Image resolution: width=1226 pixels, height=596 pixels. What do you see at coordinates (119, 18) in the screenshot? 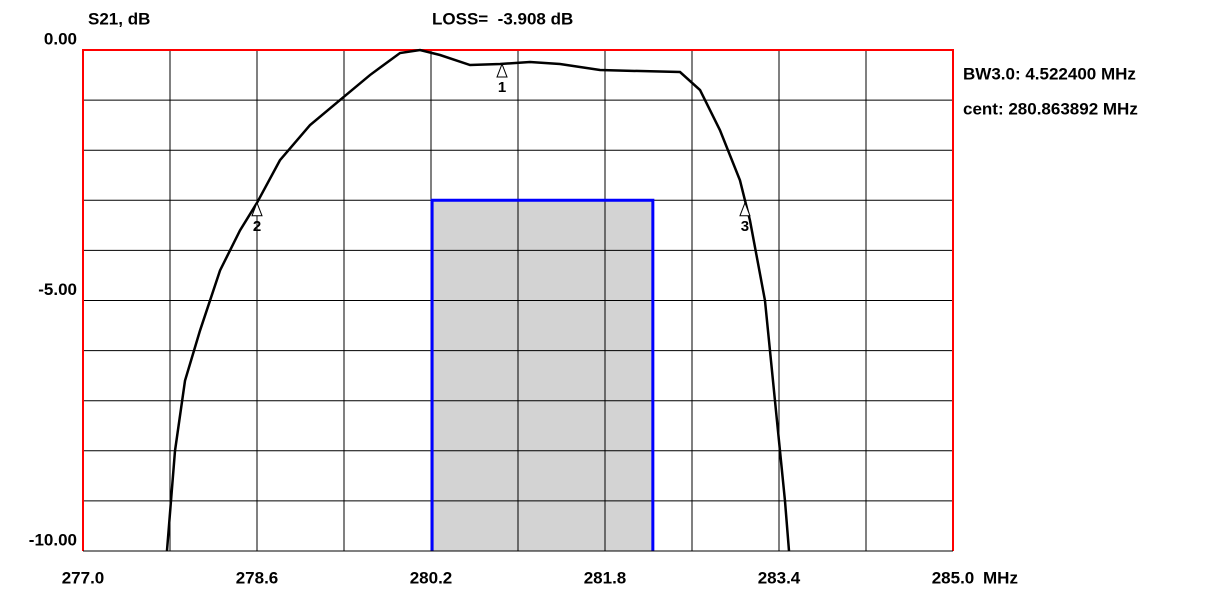
I see `y-axis-label: S21, dB` at bounding box center [119, 18].